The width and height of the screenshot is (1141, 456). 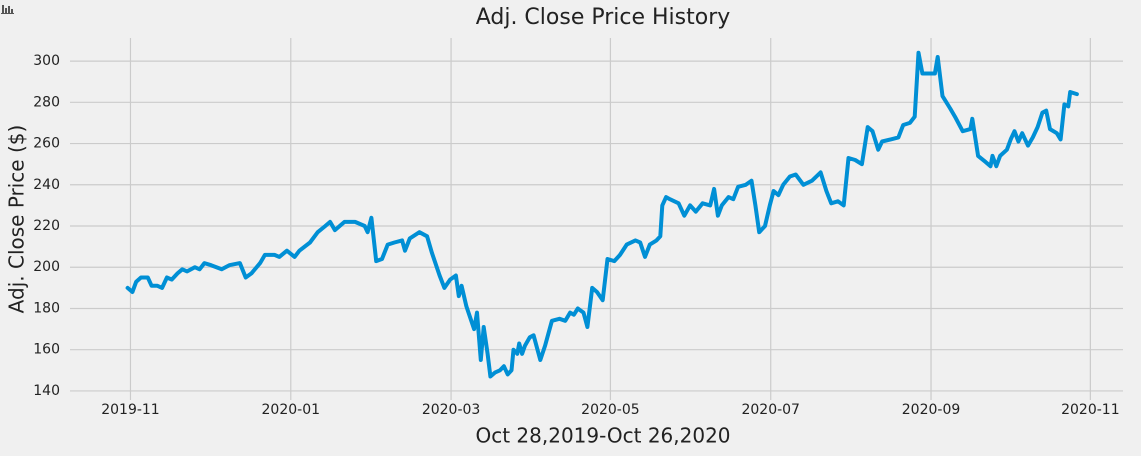 I want to click on x-tick-label: 2020-05, so click(x=610, y=410).